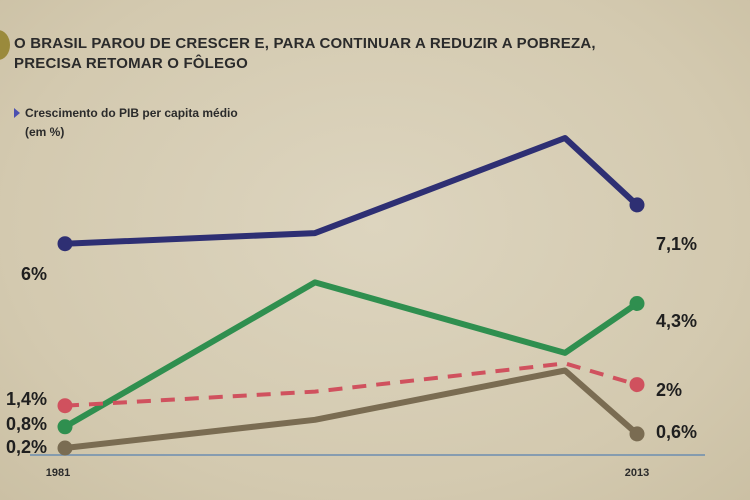  What do you see at coordinates (65, 406) in the screenshot?
I see `series-3-start-point` at bounding box center [65, 406].